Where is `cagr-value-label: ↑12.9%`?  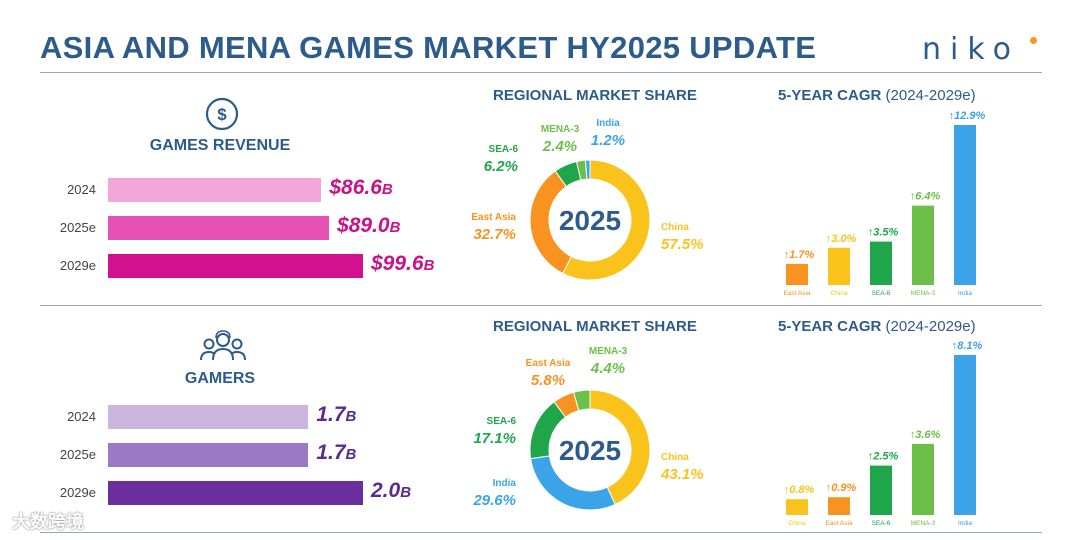
cagr-value-label: ↑12.9% is located at coordinates (967, 116).